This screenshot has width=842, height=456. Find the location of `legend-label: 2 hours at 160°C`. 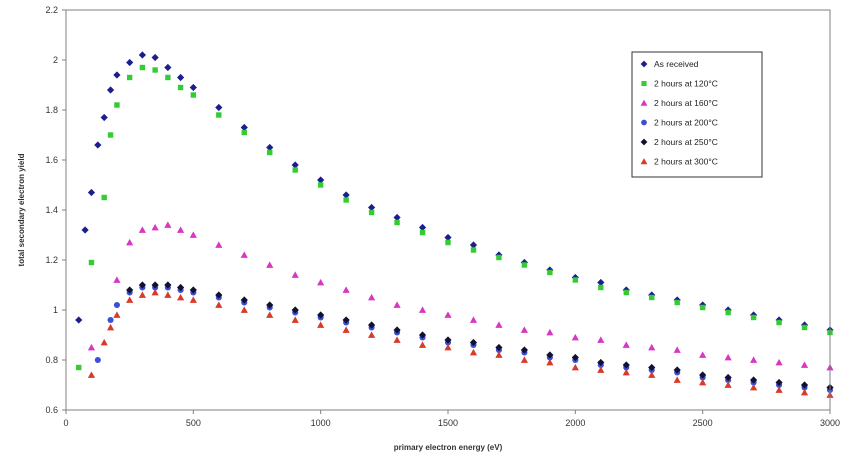

legend-label: 2 hours at 160°C is located at coordinates (686, 103).